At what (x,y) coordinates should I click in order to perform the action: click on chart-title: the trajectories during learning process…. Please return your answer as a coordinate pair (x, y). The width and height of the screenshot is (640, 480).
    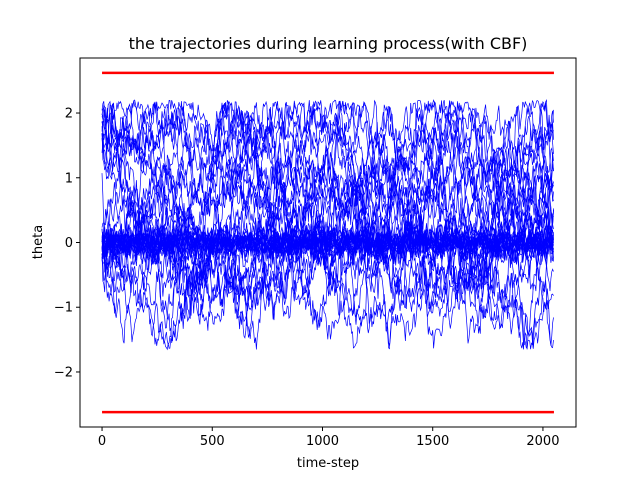
    Looking at the image, I should click on (328, 43).